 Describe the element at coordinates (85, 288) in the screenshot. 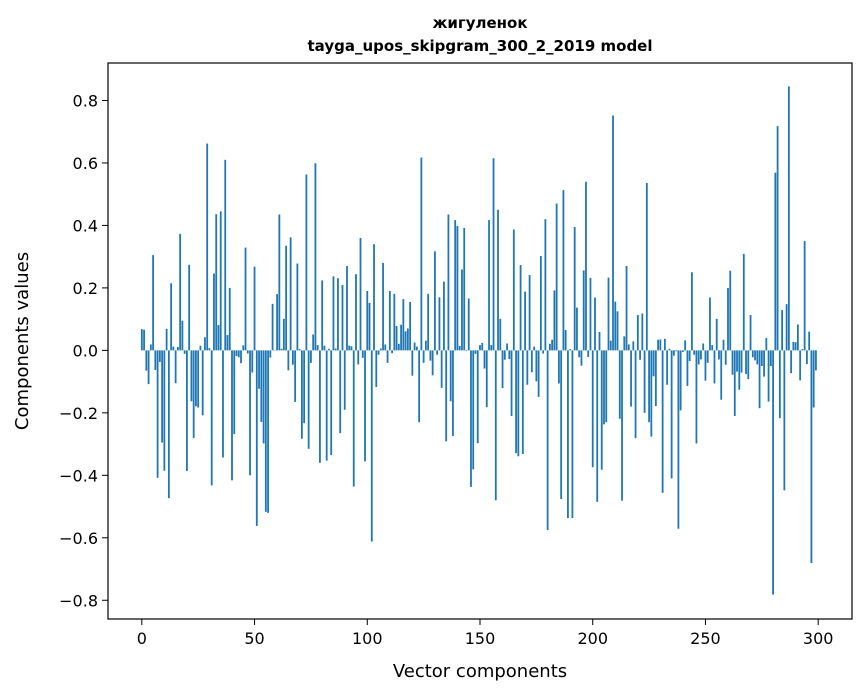

I see `y-tick-label: 0.2` at that location.